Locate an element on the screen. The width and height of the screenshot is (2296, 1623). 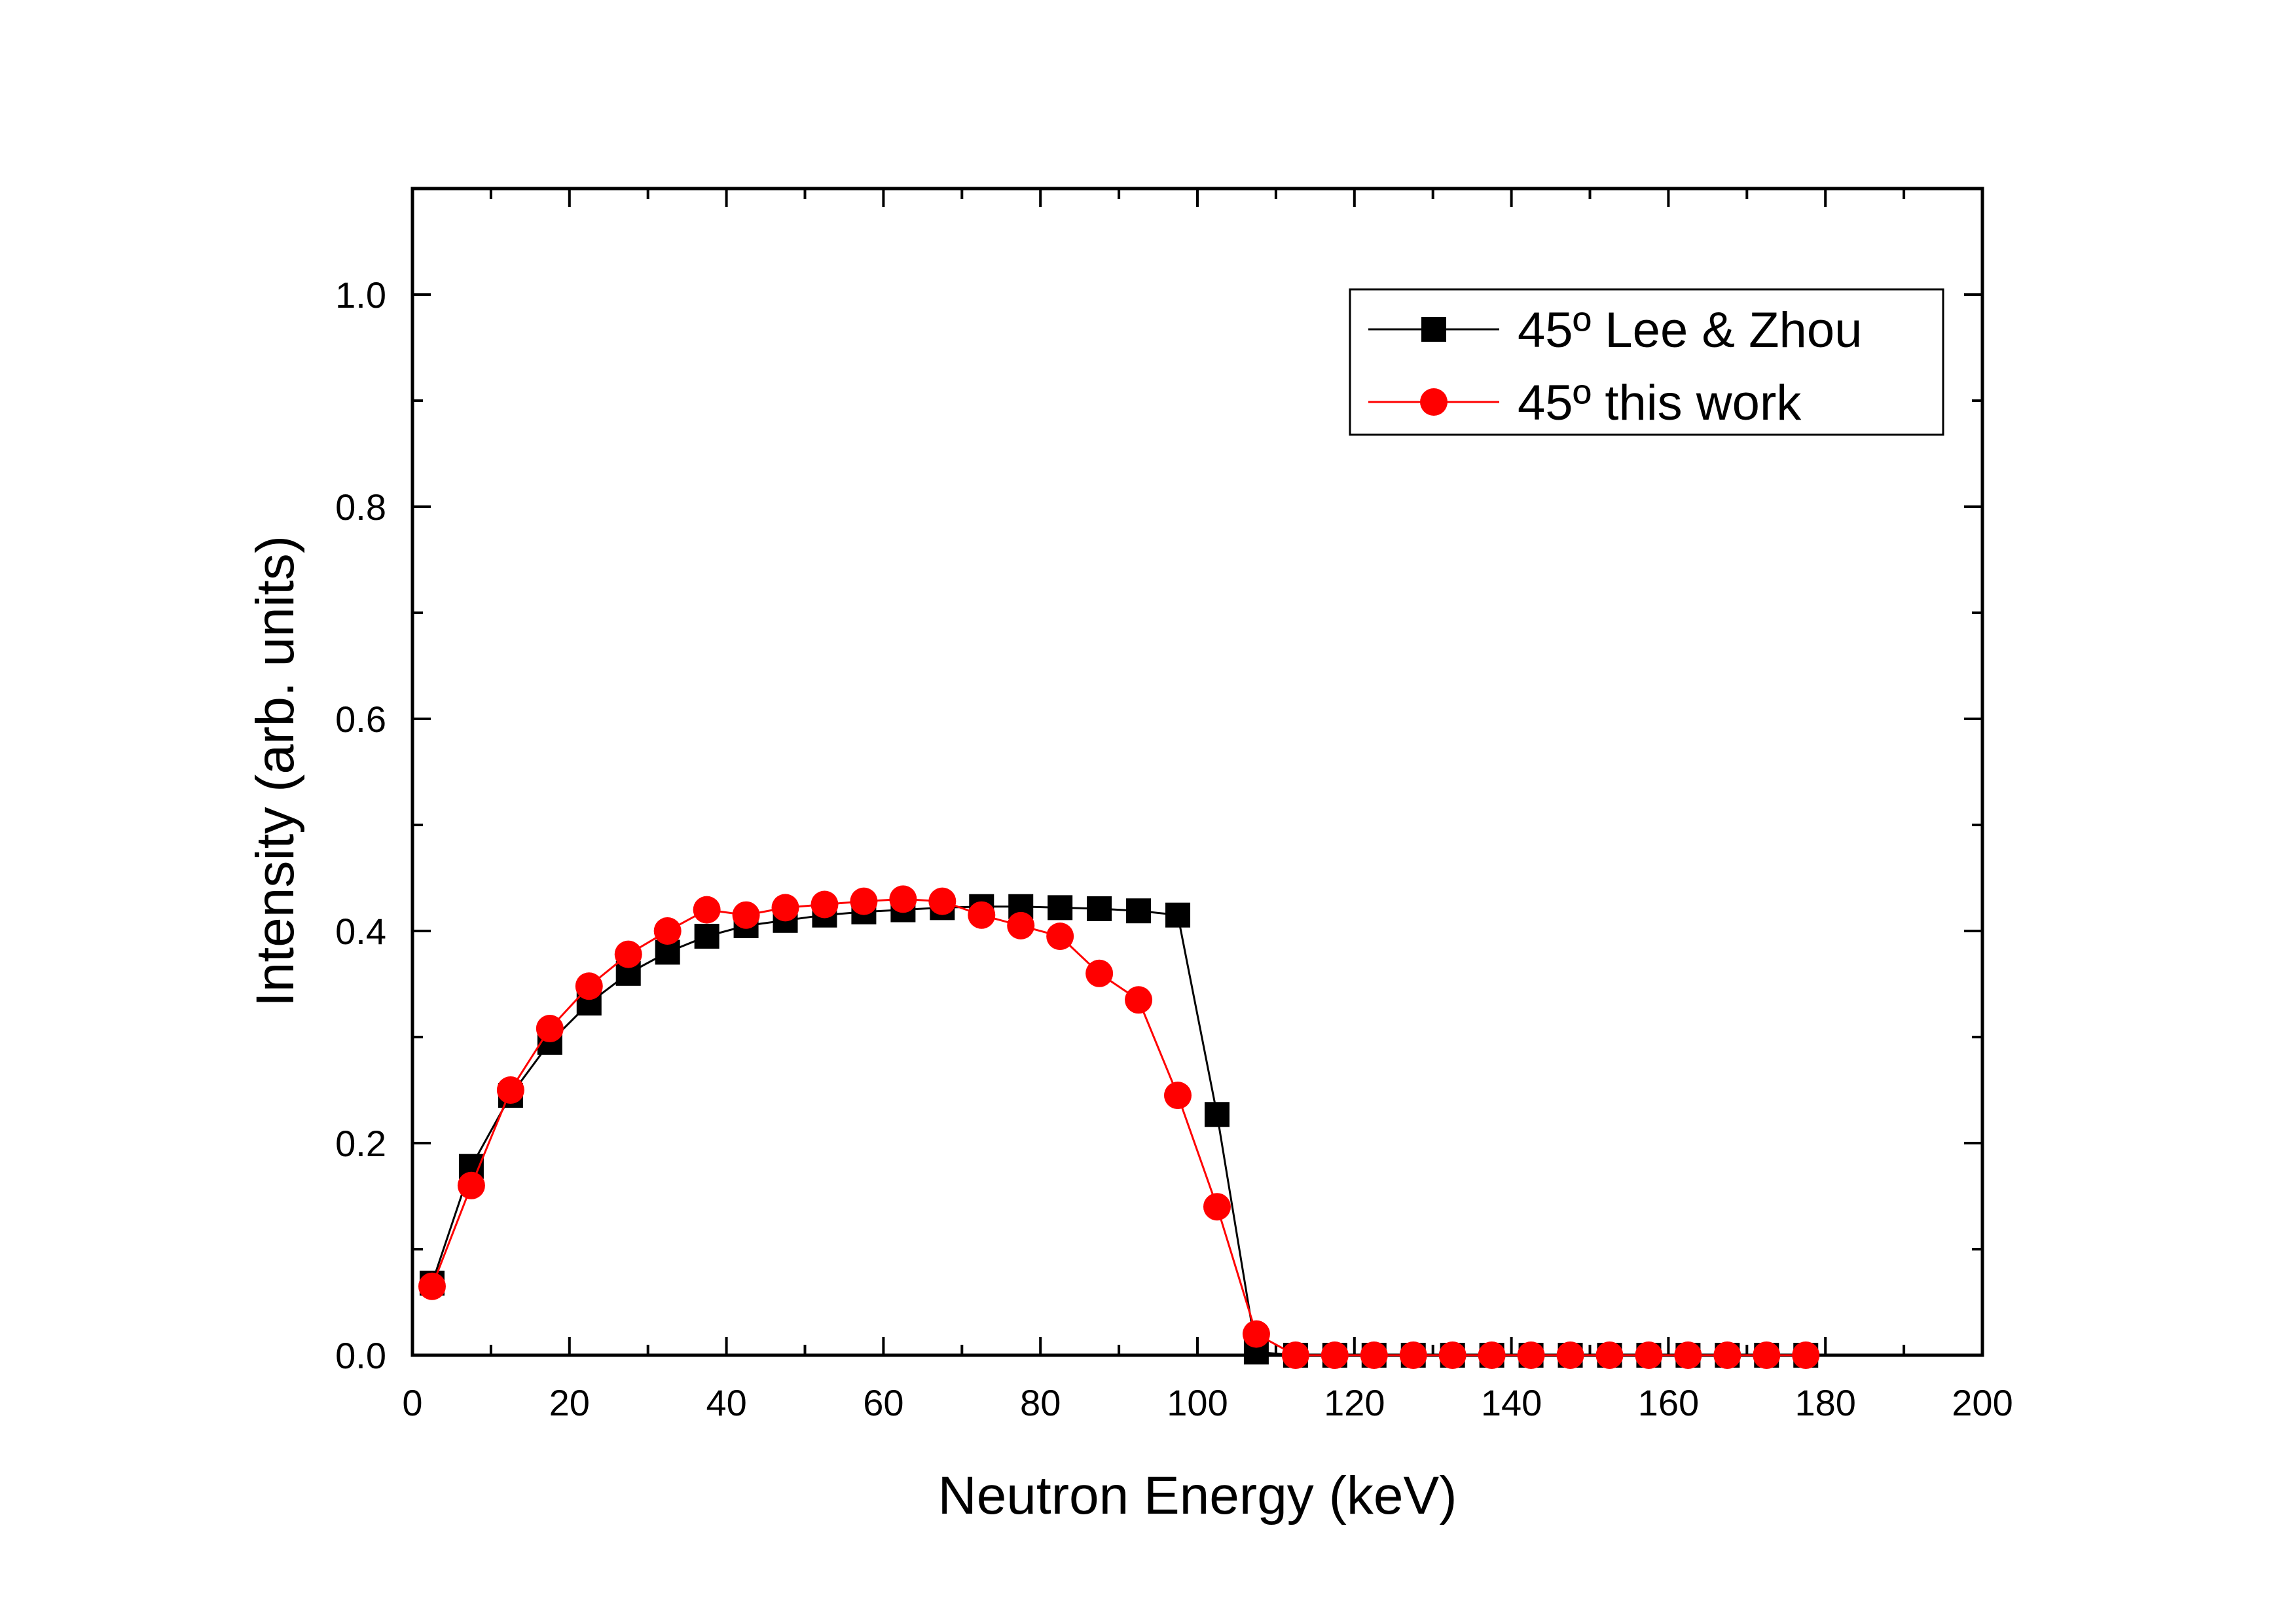
x-tick-label: 140 is located at coordinates (1511, 1402).